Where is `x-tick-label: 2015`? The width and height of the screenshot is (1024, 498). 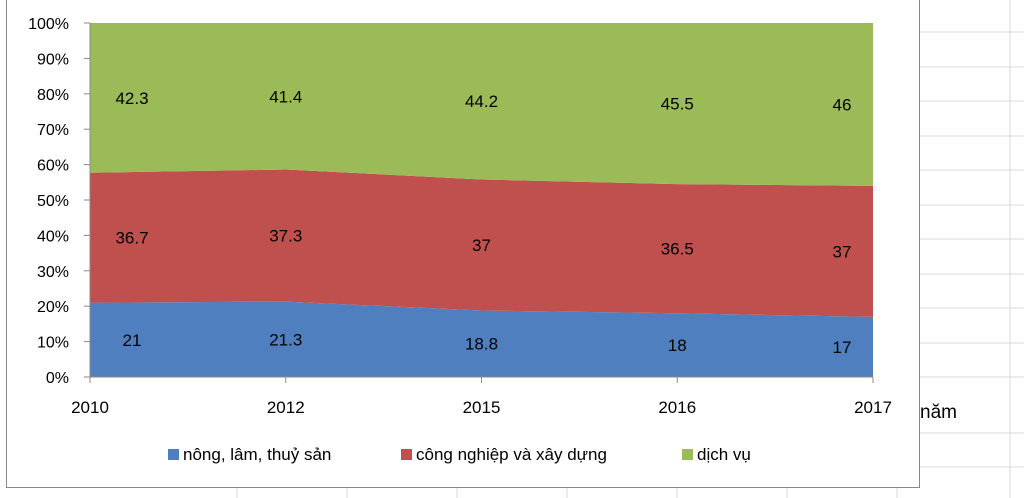 x-tick-label: 2015 is located at coordinates (482, 407).